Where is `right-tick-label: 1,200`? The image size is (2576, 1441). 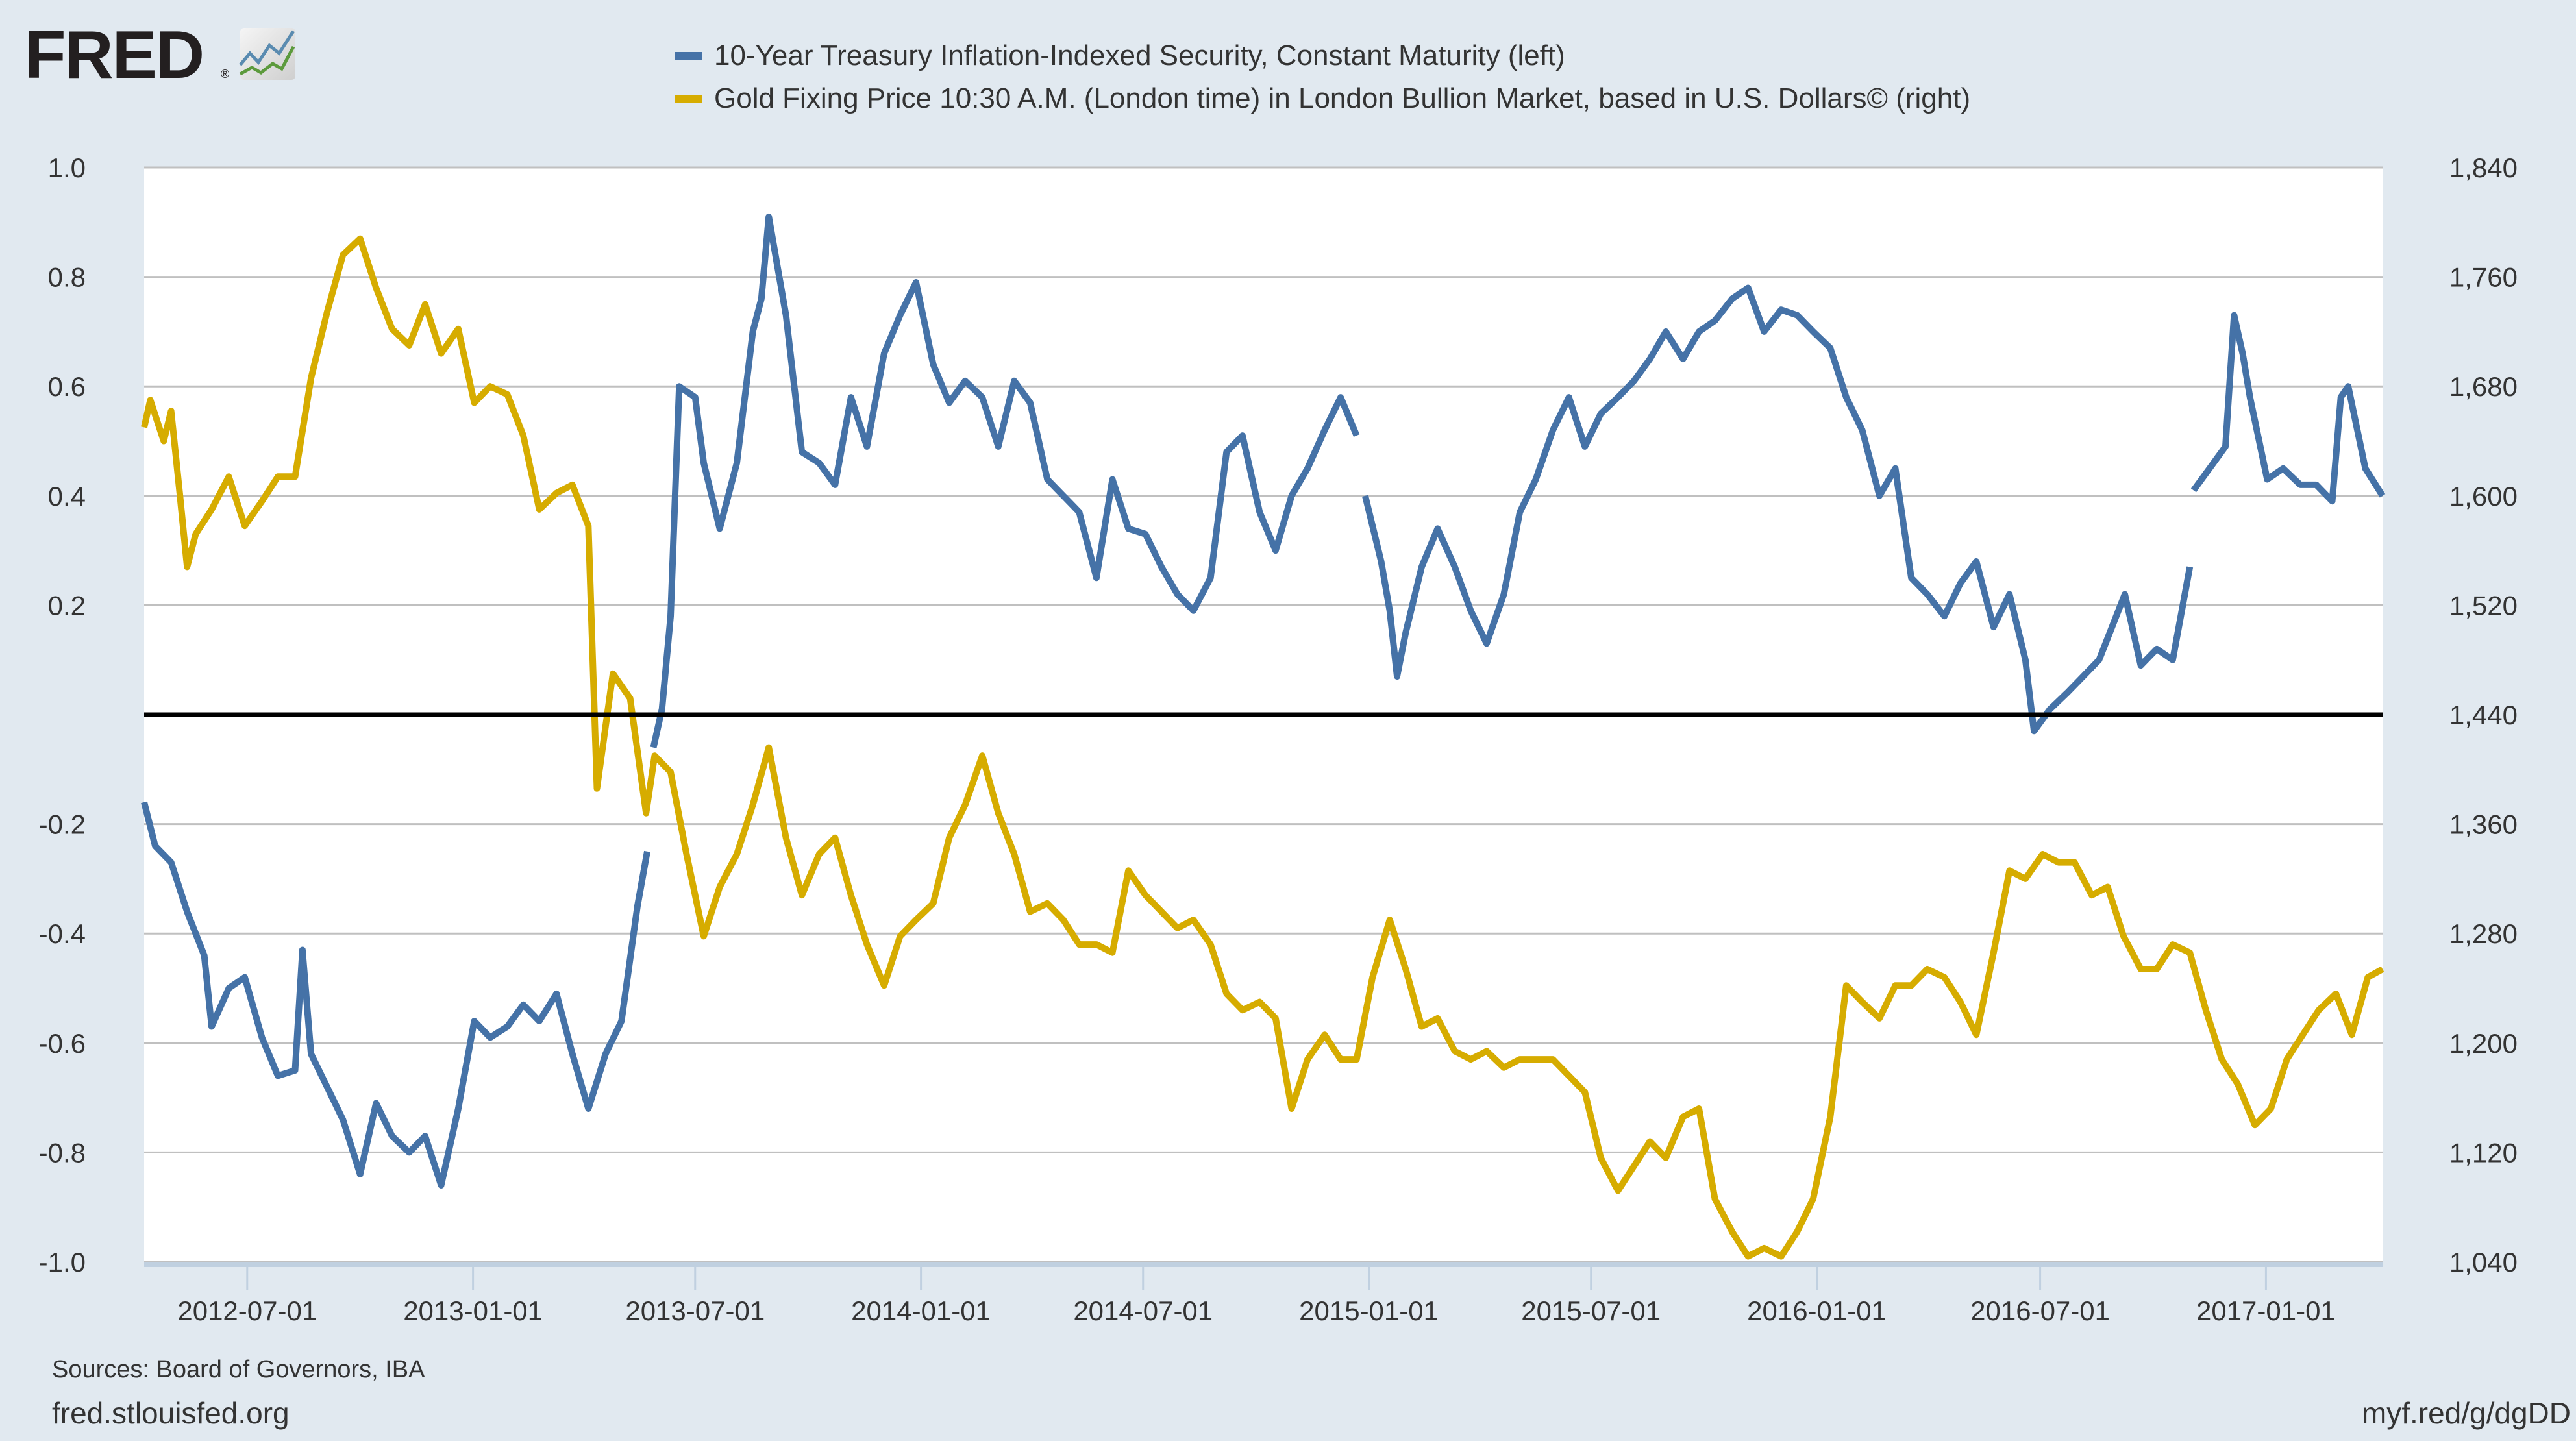
right-tick-label: 1,200 is located at coordinates (2483, 1044).